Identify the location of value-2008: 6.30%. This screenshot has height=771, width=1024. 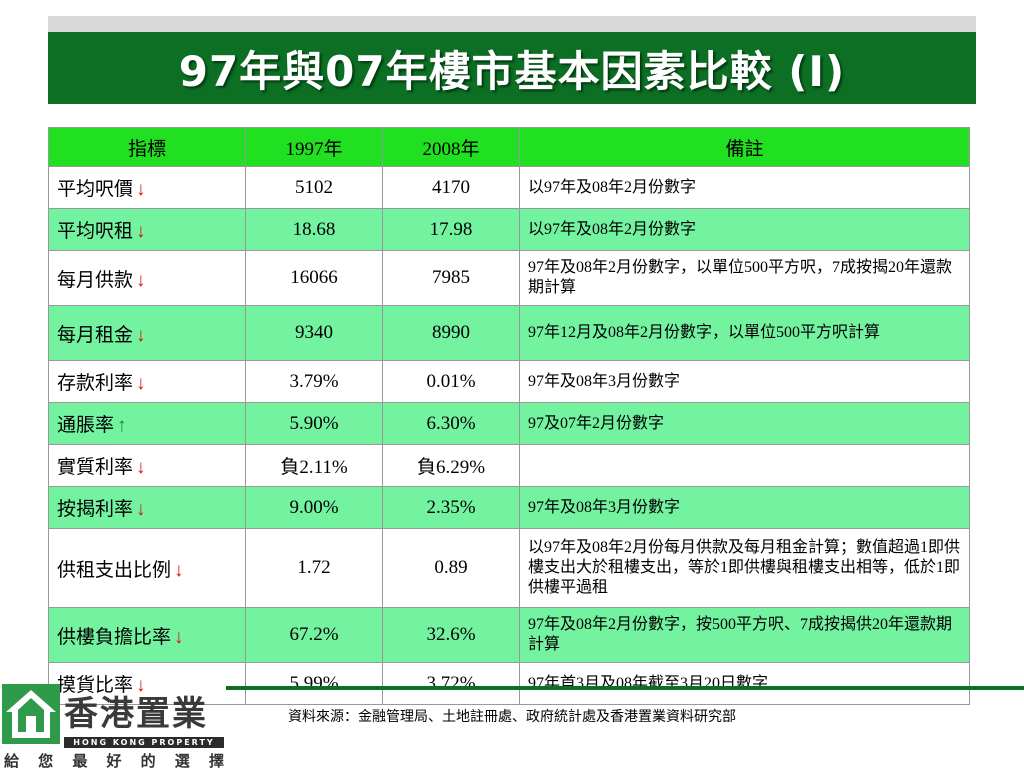
(451, 423).